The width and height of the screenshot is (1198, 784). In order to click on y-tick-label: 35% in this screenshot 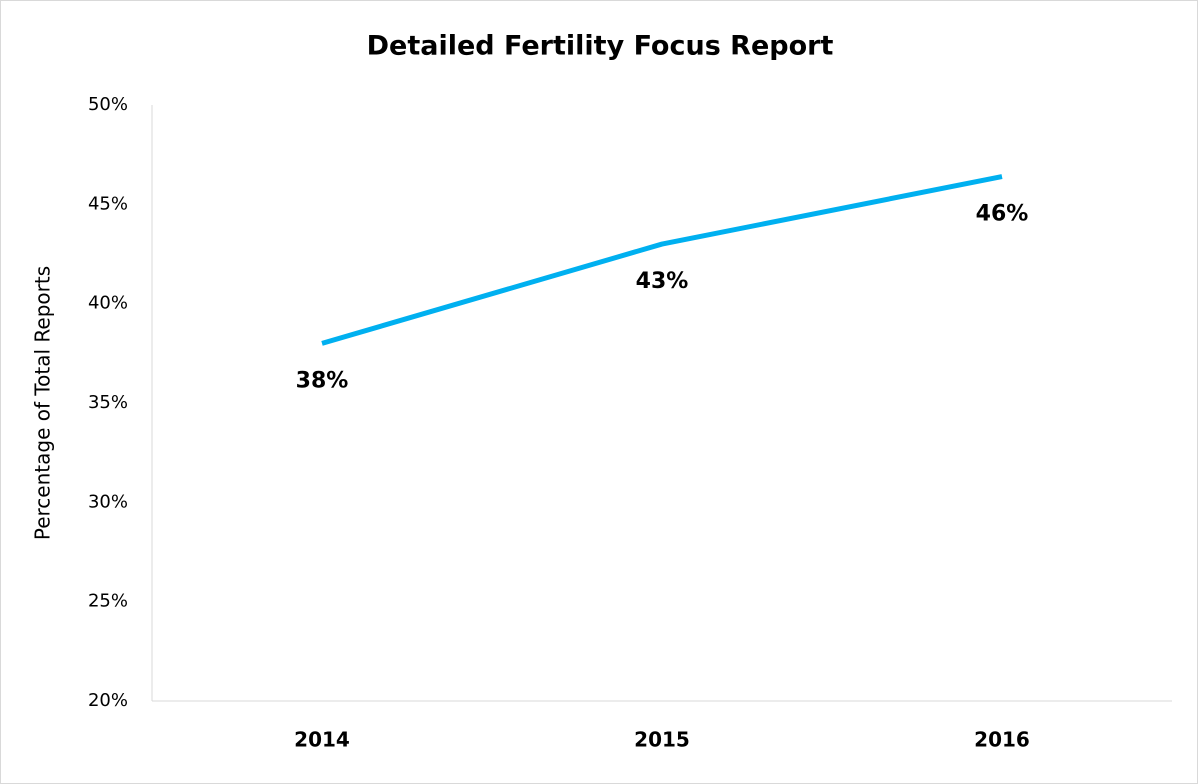, I will do `click(108, 402)`.